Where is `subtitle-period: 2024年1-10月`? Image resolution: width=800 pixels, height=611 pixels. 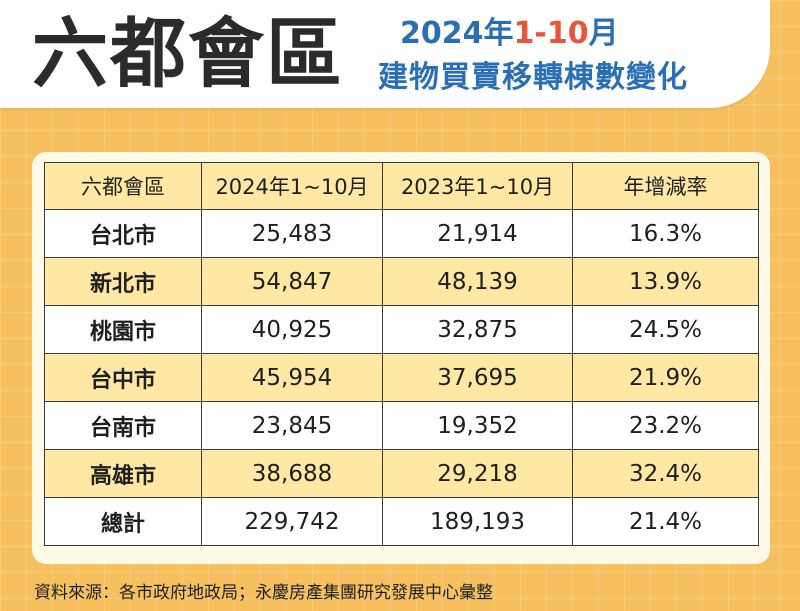
subtitle-period: 2024年1-10月 is located at coordinates (509, 30).